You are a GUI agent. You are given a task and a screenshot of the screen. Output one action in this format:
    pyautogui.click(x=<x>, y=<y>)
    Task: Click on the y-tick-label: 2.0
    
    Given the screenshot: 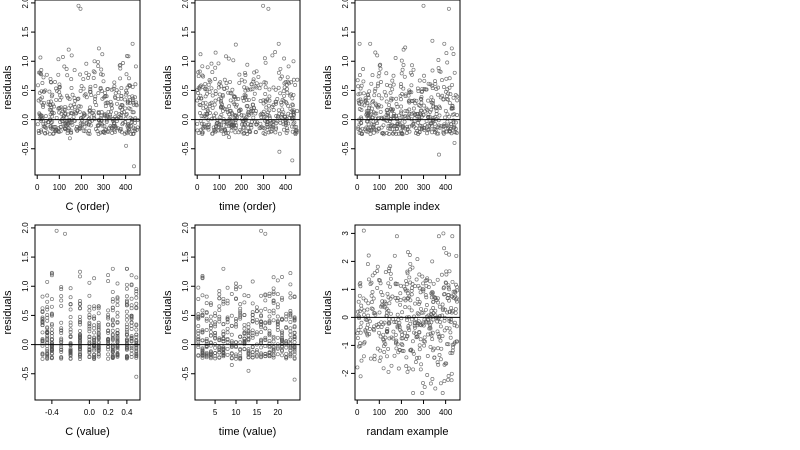 What is the action you would take?
    pyautogui.click(x=185, y=228)
    